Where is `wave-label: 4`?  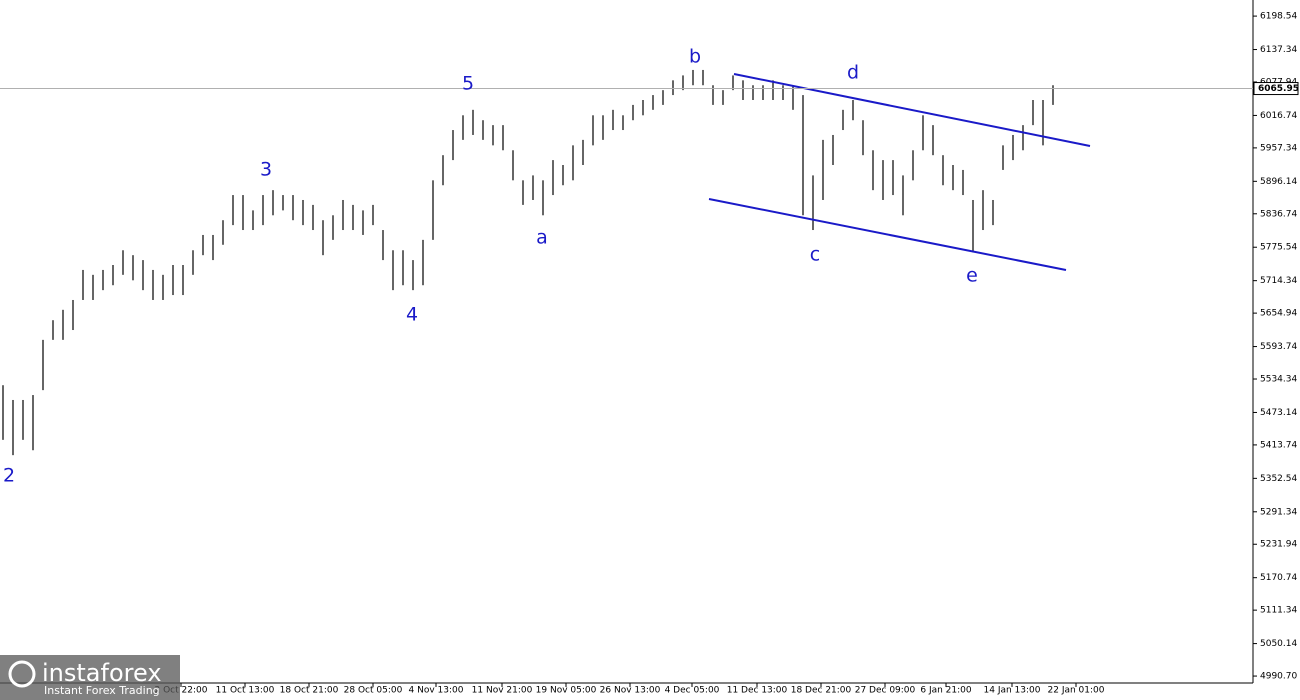
wave-label: 4 is located at coordinates (412, 315).